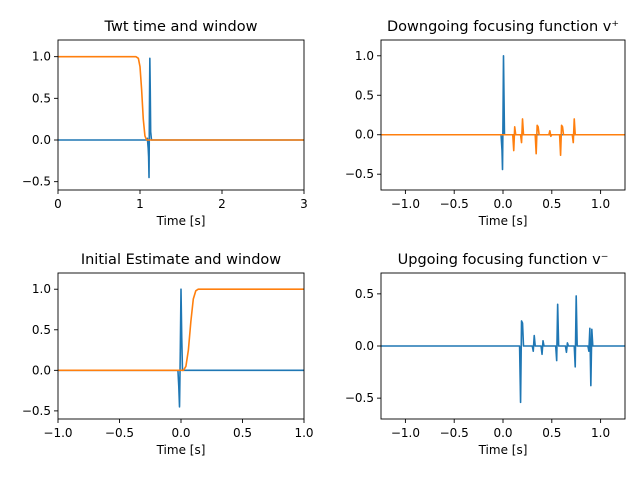  What do you see at coordinates (503, 260) in the screenshot?
I see `subplot-title: Upgoing focusing function v⁻` at bounding box center [503, 260].